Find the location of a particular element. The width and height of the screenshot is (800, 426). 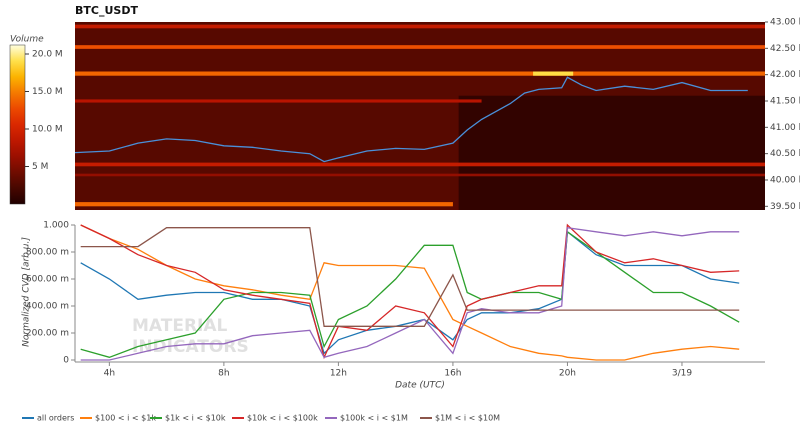

colorbar is located at coordinates (17, 124).